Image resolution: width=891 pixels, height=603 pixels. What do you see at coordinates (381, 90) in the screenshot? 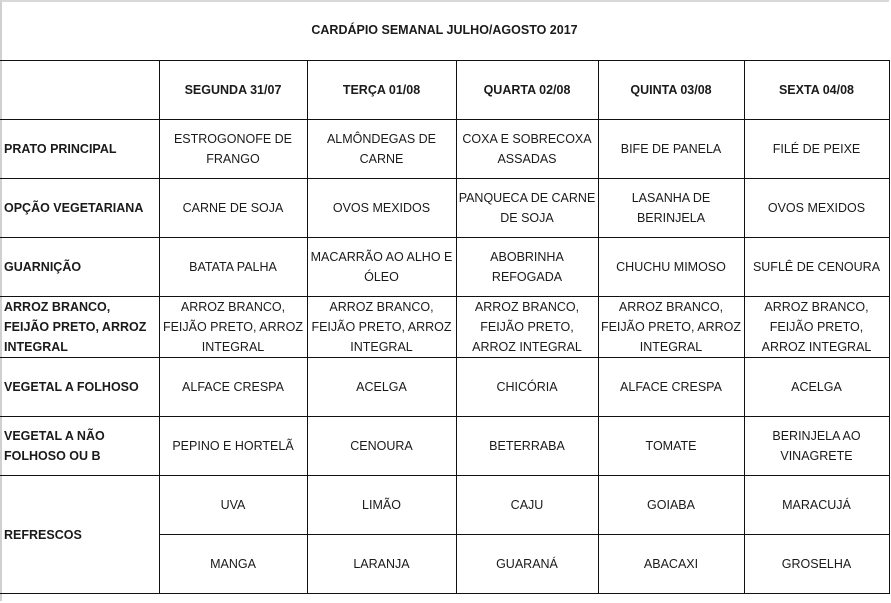
I see `day-header: TERÇA 01/08` at bounding box center [381, 90].